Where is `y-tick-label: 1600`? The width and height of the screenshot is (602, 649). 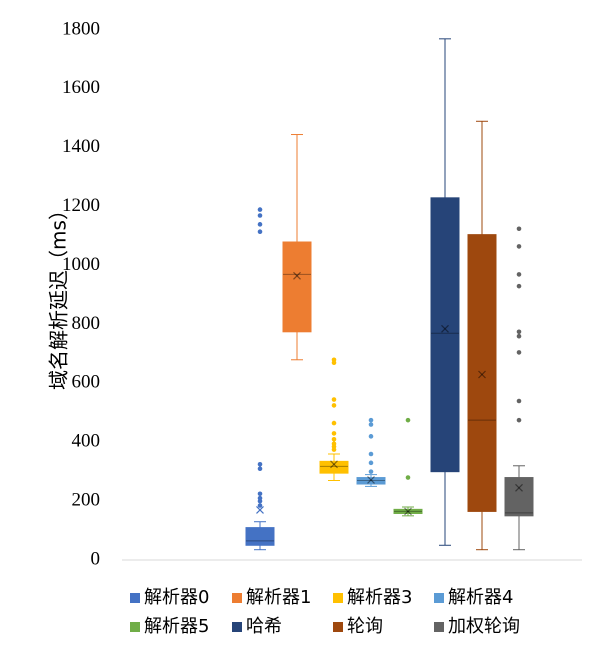
y-tick-label: 1600 is located at coordinates (81, 87).